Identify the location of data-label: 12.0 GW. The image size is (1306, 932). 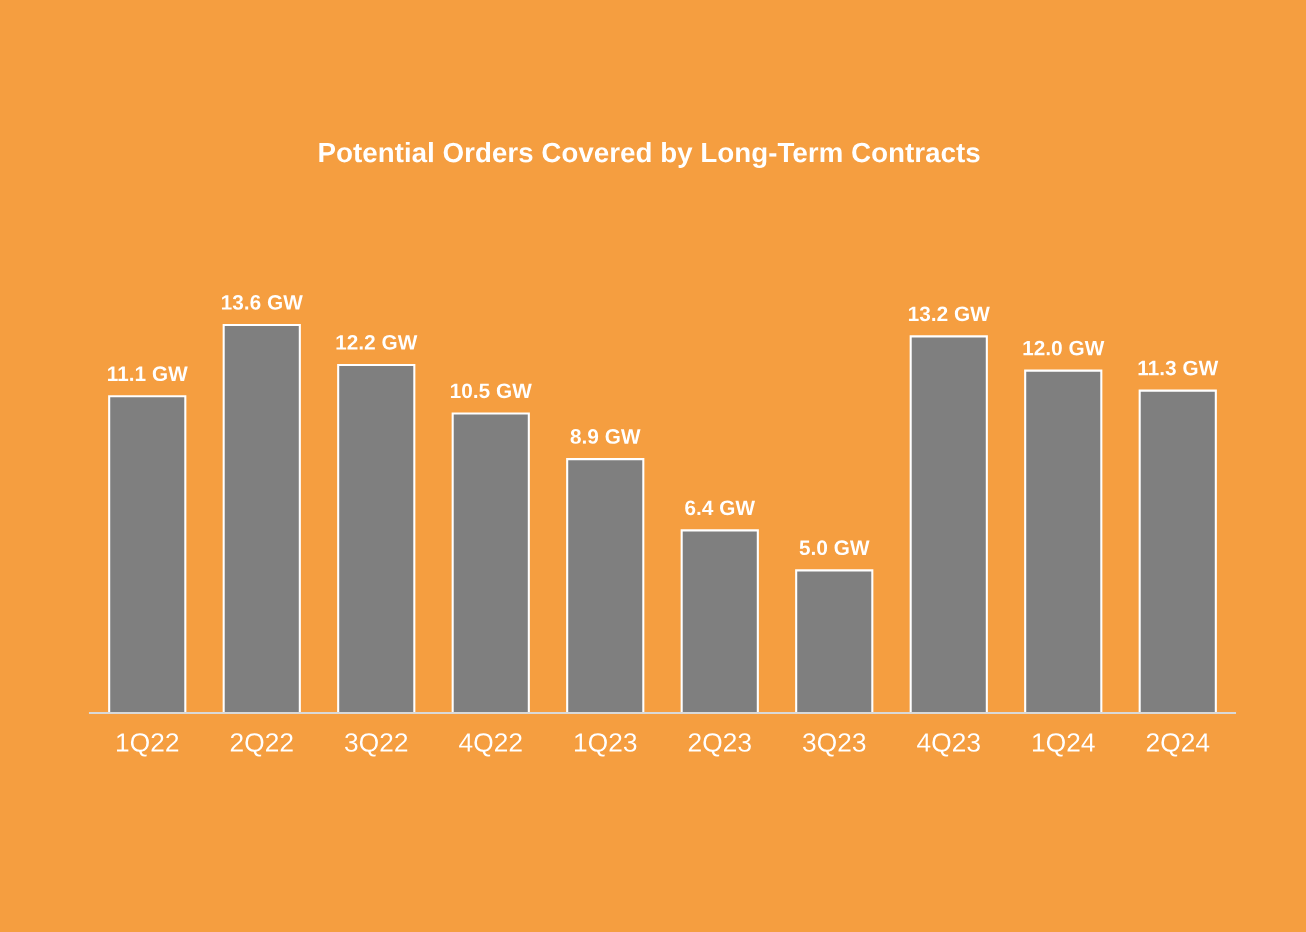
(1064, 348).